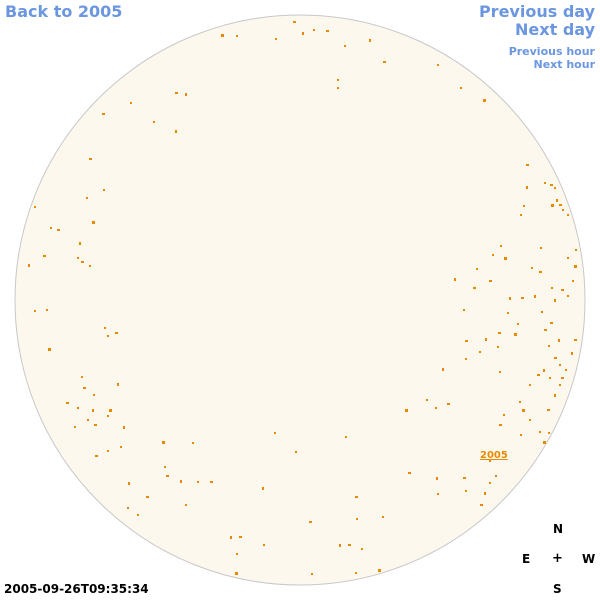  Describe the element at coordinates (551, 51) in the screenshot. I see `previous-hour-link: Previous hour` at that location.